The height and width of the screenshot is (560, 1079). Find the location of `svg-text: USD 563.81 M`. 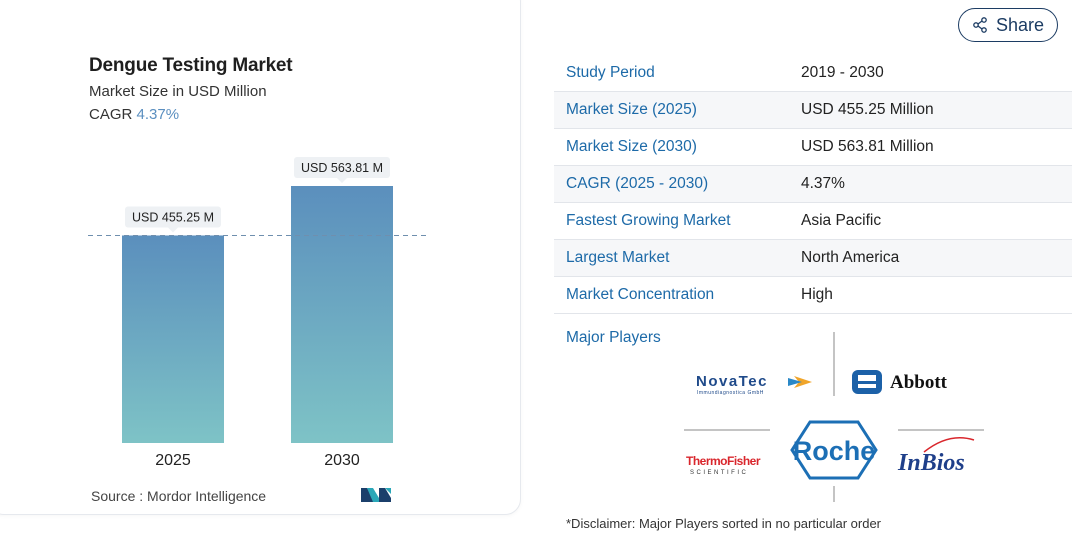

svg-text: USD 563.81 M is located at coordinates (342, 168).